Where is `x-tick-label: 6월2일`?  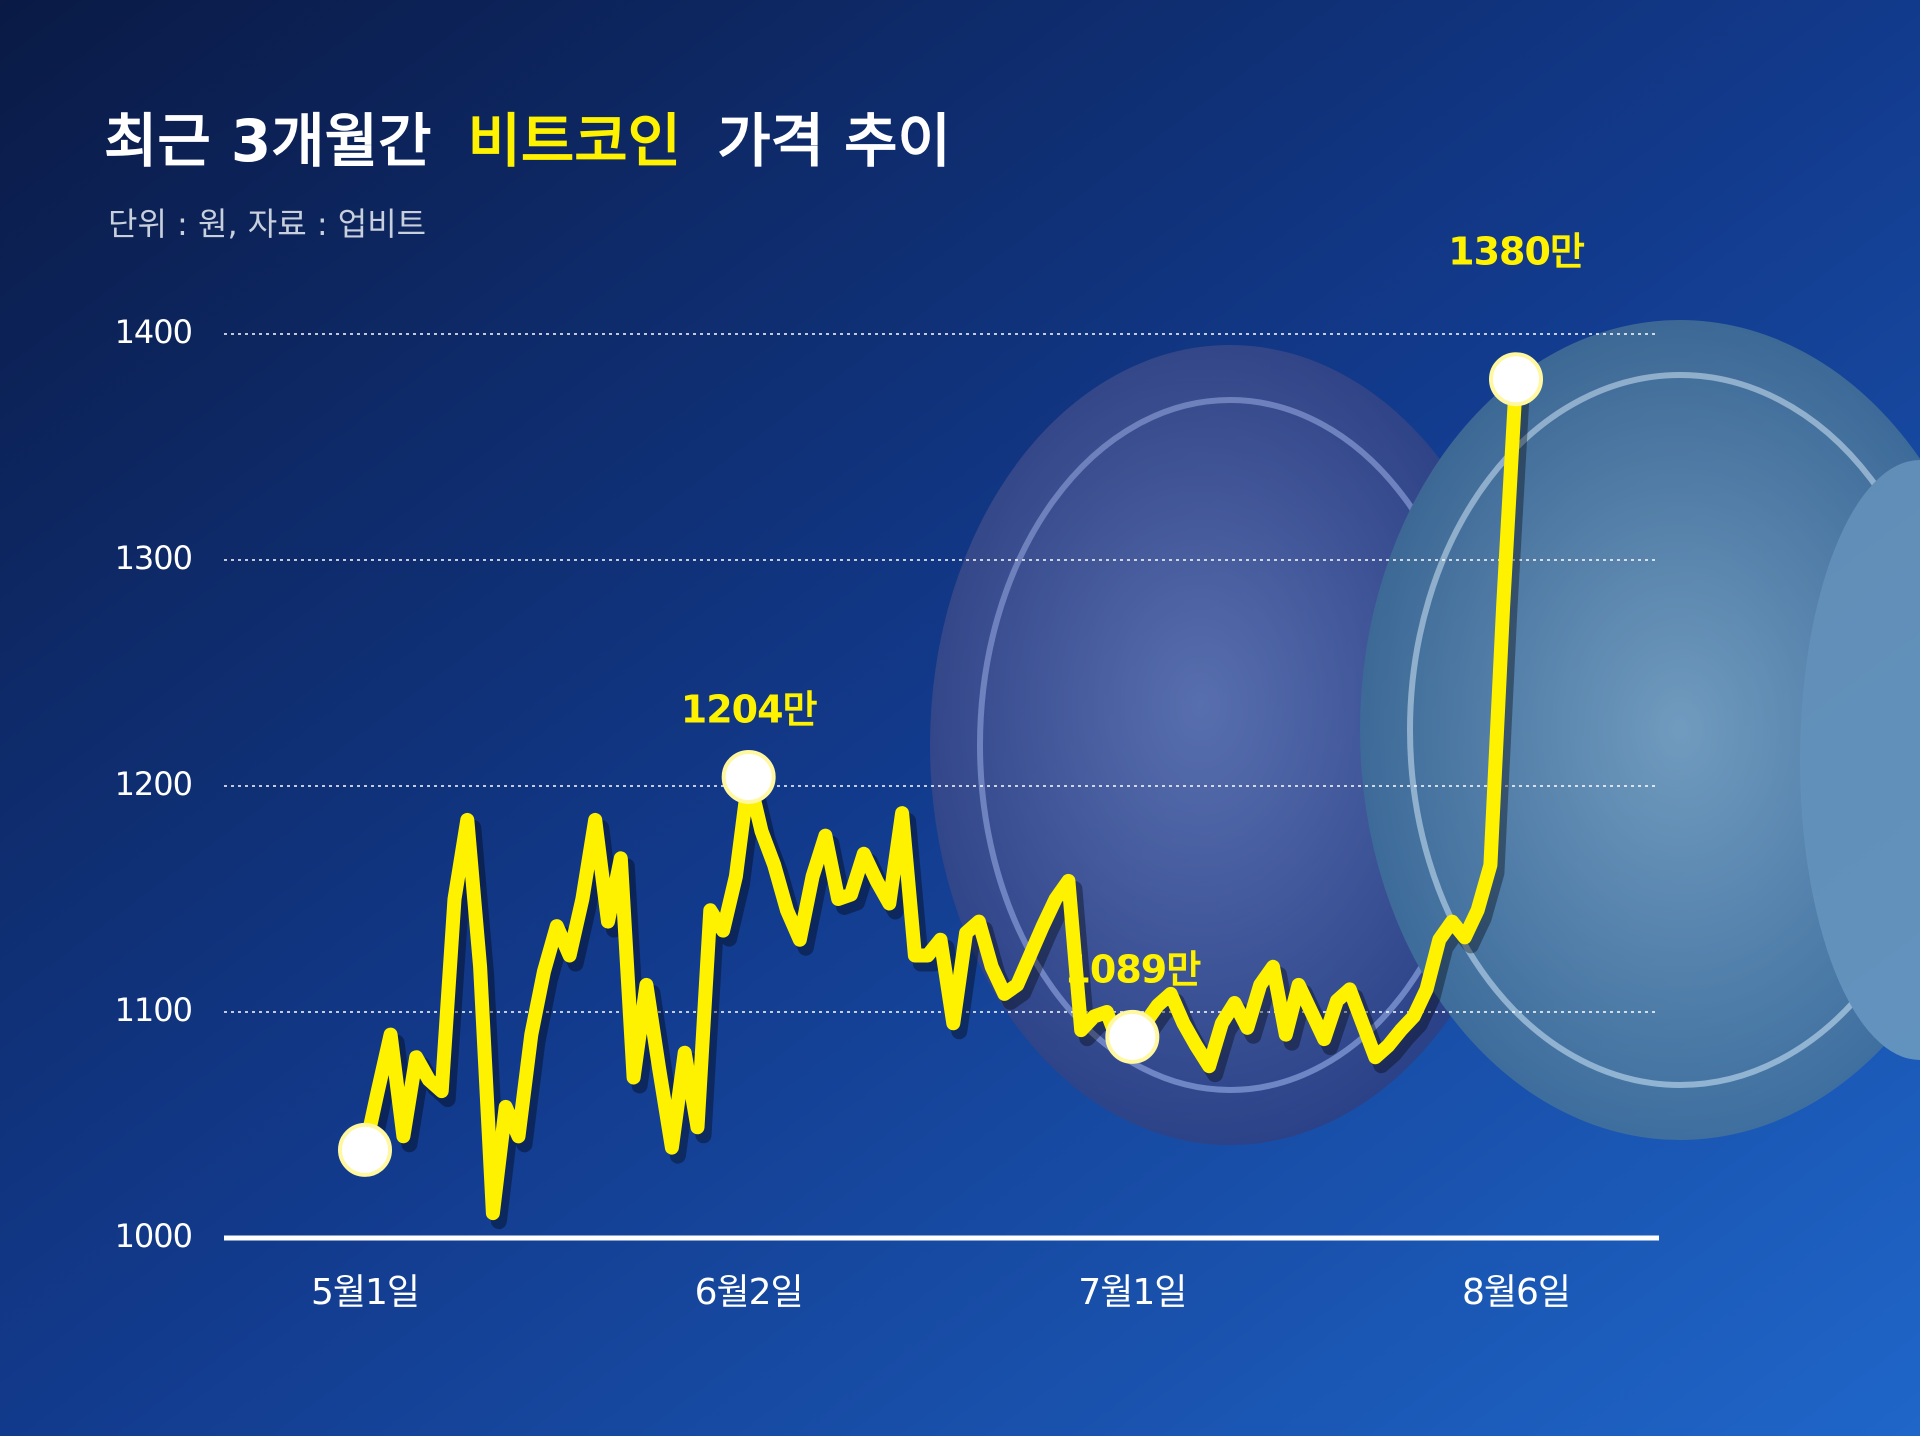 x-tick-label: 6월2일 is located at coordinates (749, 1292).